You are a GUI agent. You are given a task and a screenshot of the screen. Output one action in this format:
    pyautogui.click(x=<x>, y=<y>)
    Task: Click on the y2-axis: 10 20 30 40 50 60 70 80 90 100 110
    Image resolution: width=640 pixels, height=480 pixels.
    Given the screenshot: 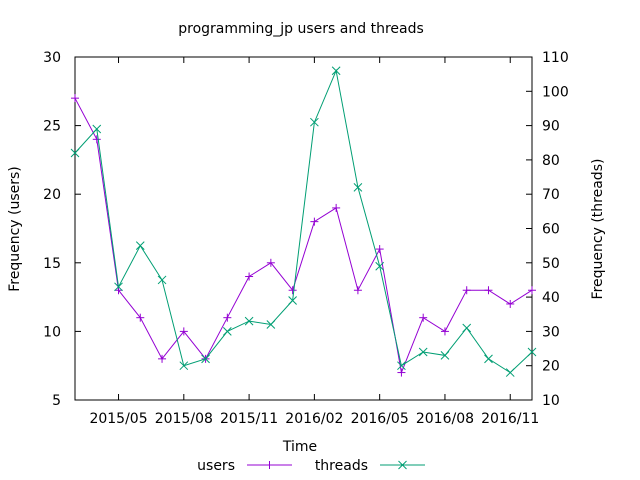 What is the action you would take?
    pyautogui.click(x=547, y=229)
    